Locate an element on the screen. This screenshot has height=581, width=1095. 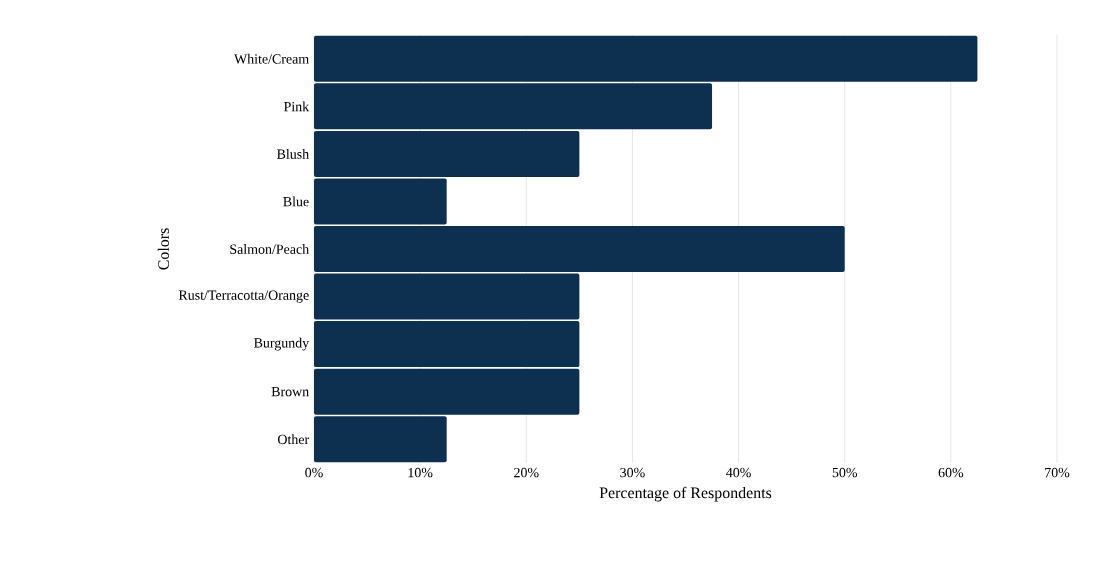
y-tick-label: Salmon/Peach is located at coordinates (269, 249).